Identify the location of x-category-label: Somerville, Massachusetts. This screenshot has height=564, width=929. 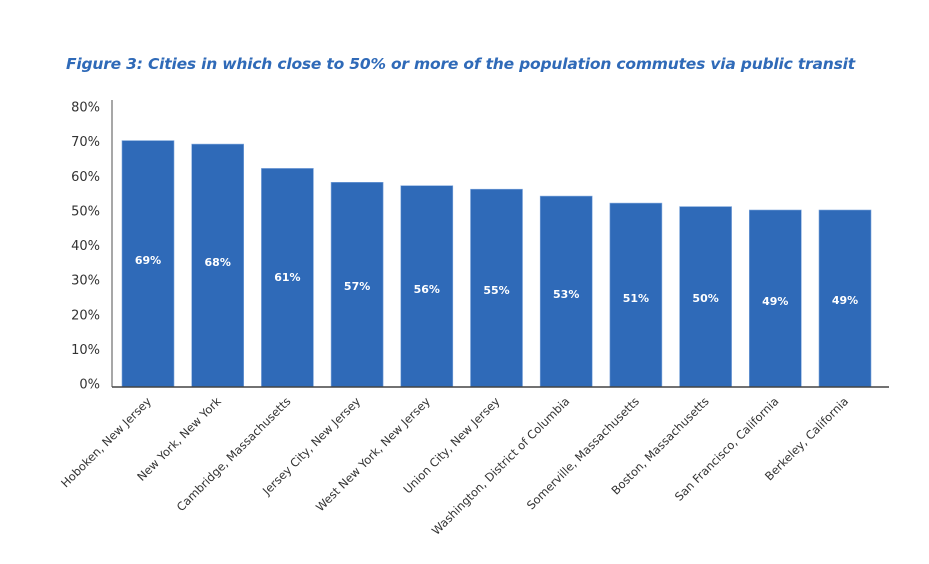
(583, 453).